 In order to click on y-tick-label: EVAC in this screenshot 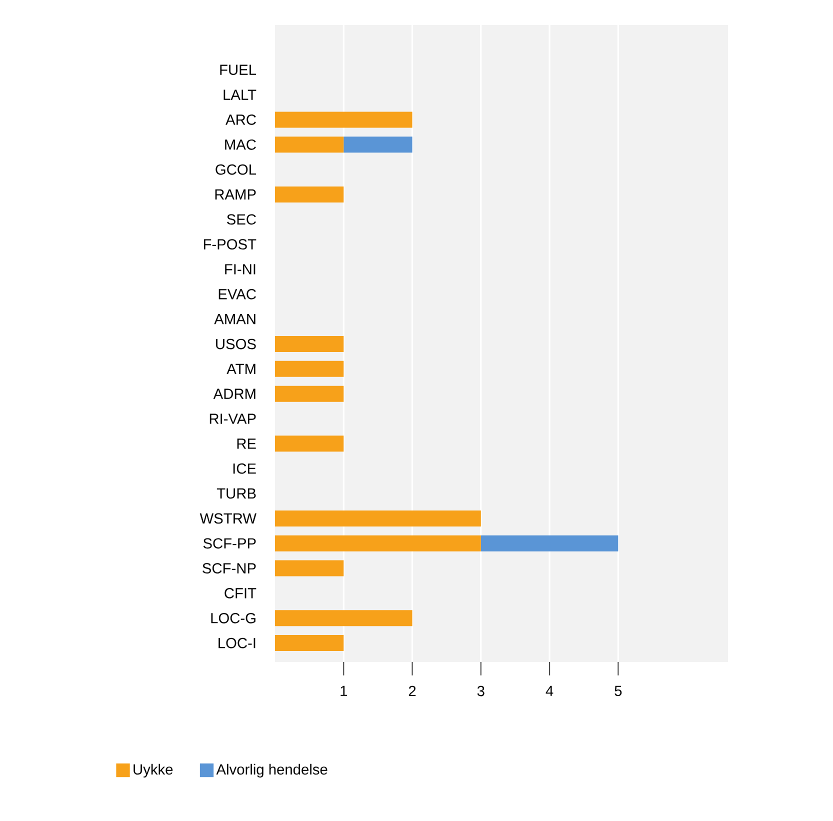, I will do `click(237, 294)`.